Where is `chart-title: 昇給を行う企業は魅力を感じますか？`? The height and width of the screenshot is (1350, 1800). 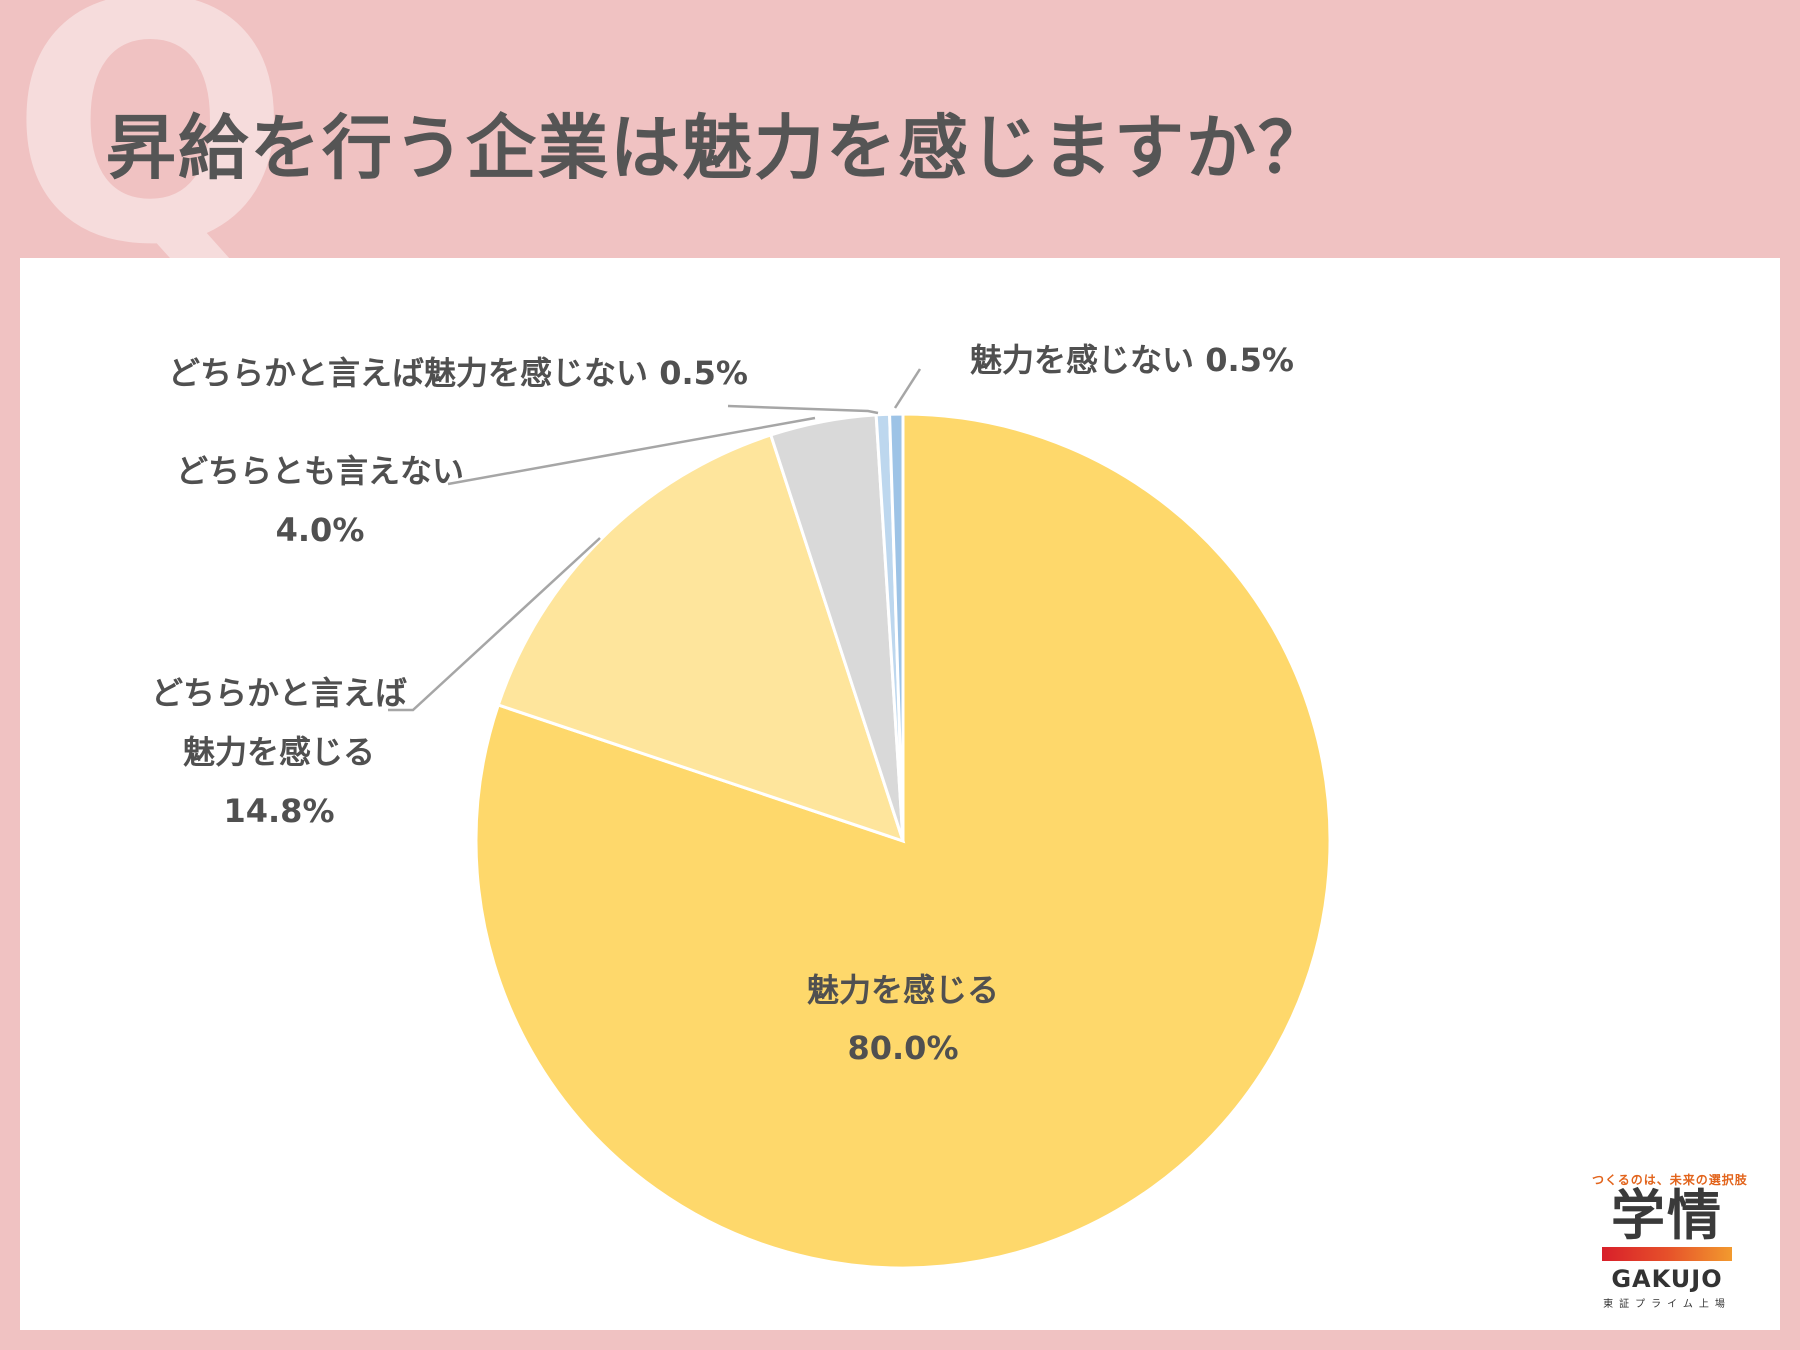 chart-title: 昇給を行う企業は魅力を感じますか？ is located at coordinates (718, 148).